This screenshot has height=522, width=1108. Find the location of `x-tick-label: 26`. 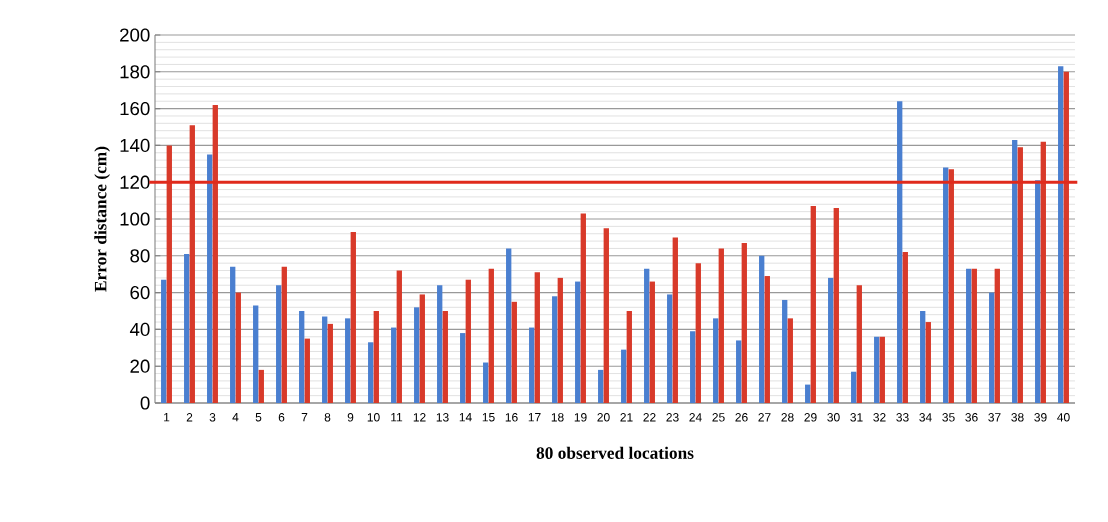

x-tick-label: 26 is located at coordinates (741, 417).